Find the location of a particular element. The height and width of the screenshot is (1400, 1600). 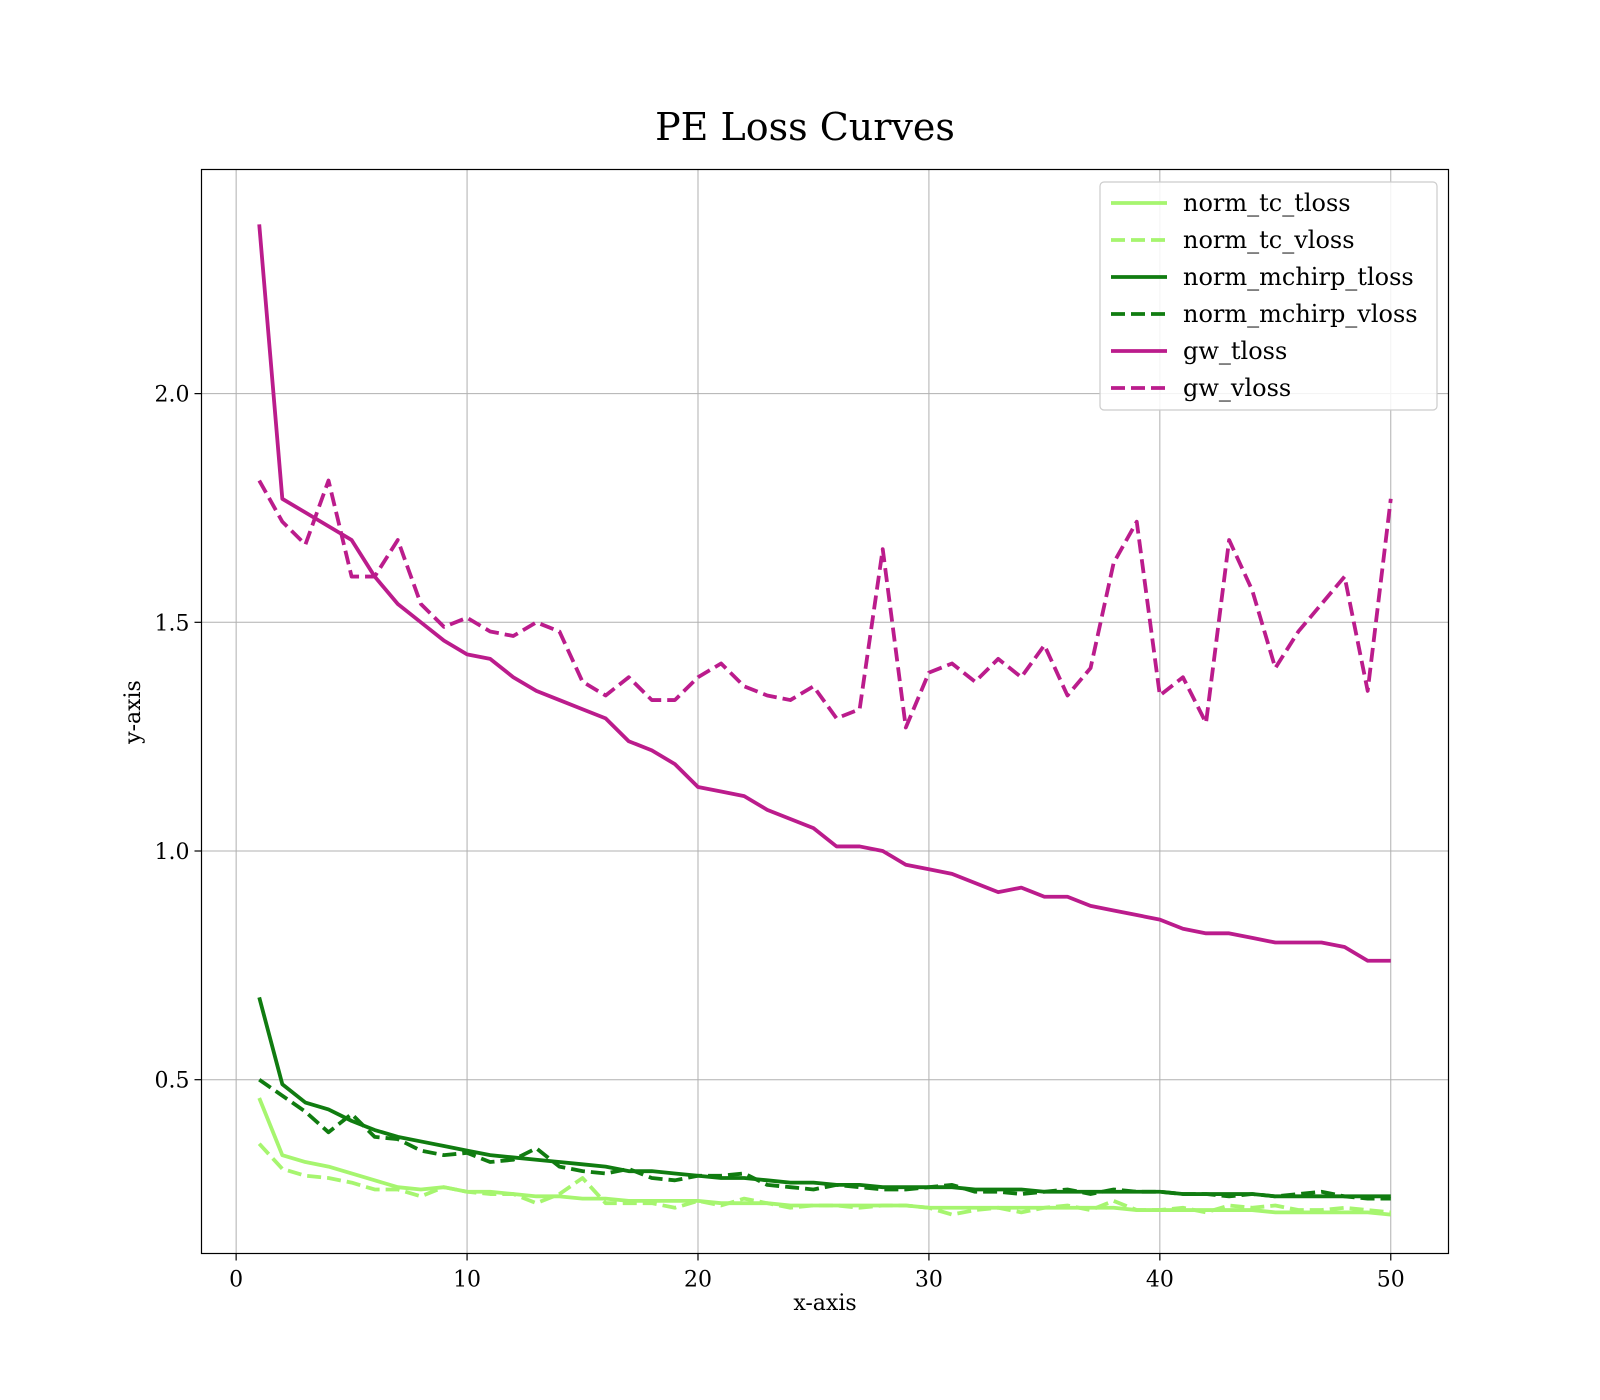

x-tick-label: 0 is located at coordinates (236, 1280).